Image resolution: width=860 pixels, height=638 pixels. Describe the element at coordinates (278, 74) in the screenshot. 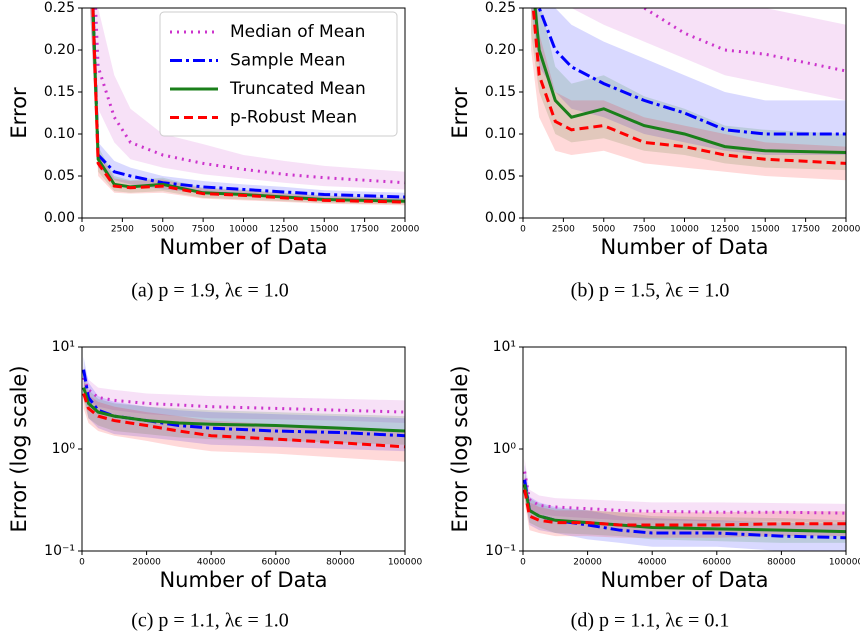

I see `legend-box` at that location.